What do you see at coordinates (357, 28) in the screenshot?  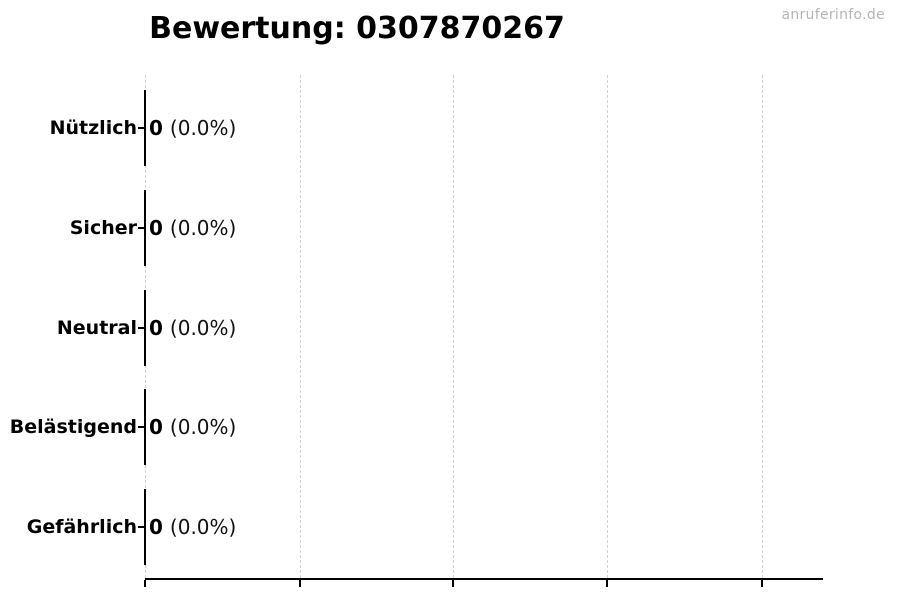 I see `chart-title: Bewertung: 0307870267` at bounding box center [357, 28].